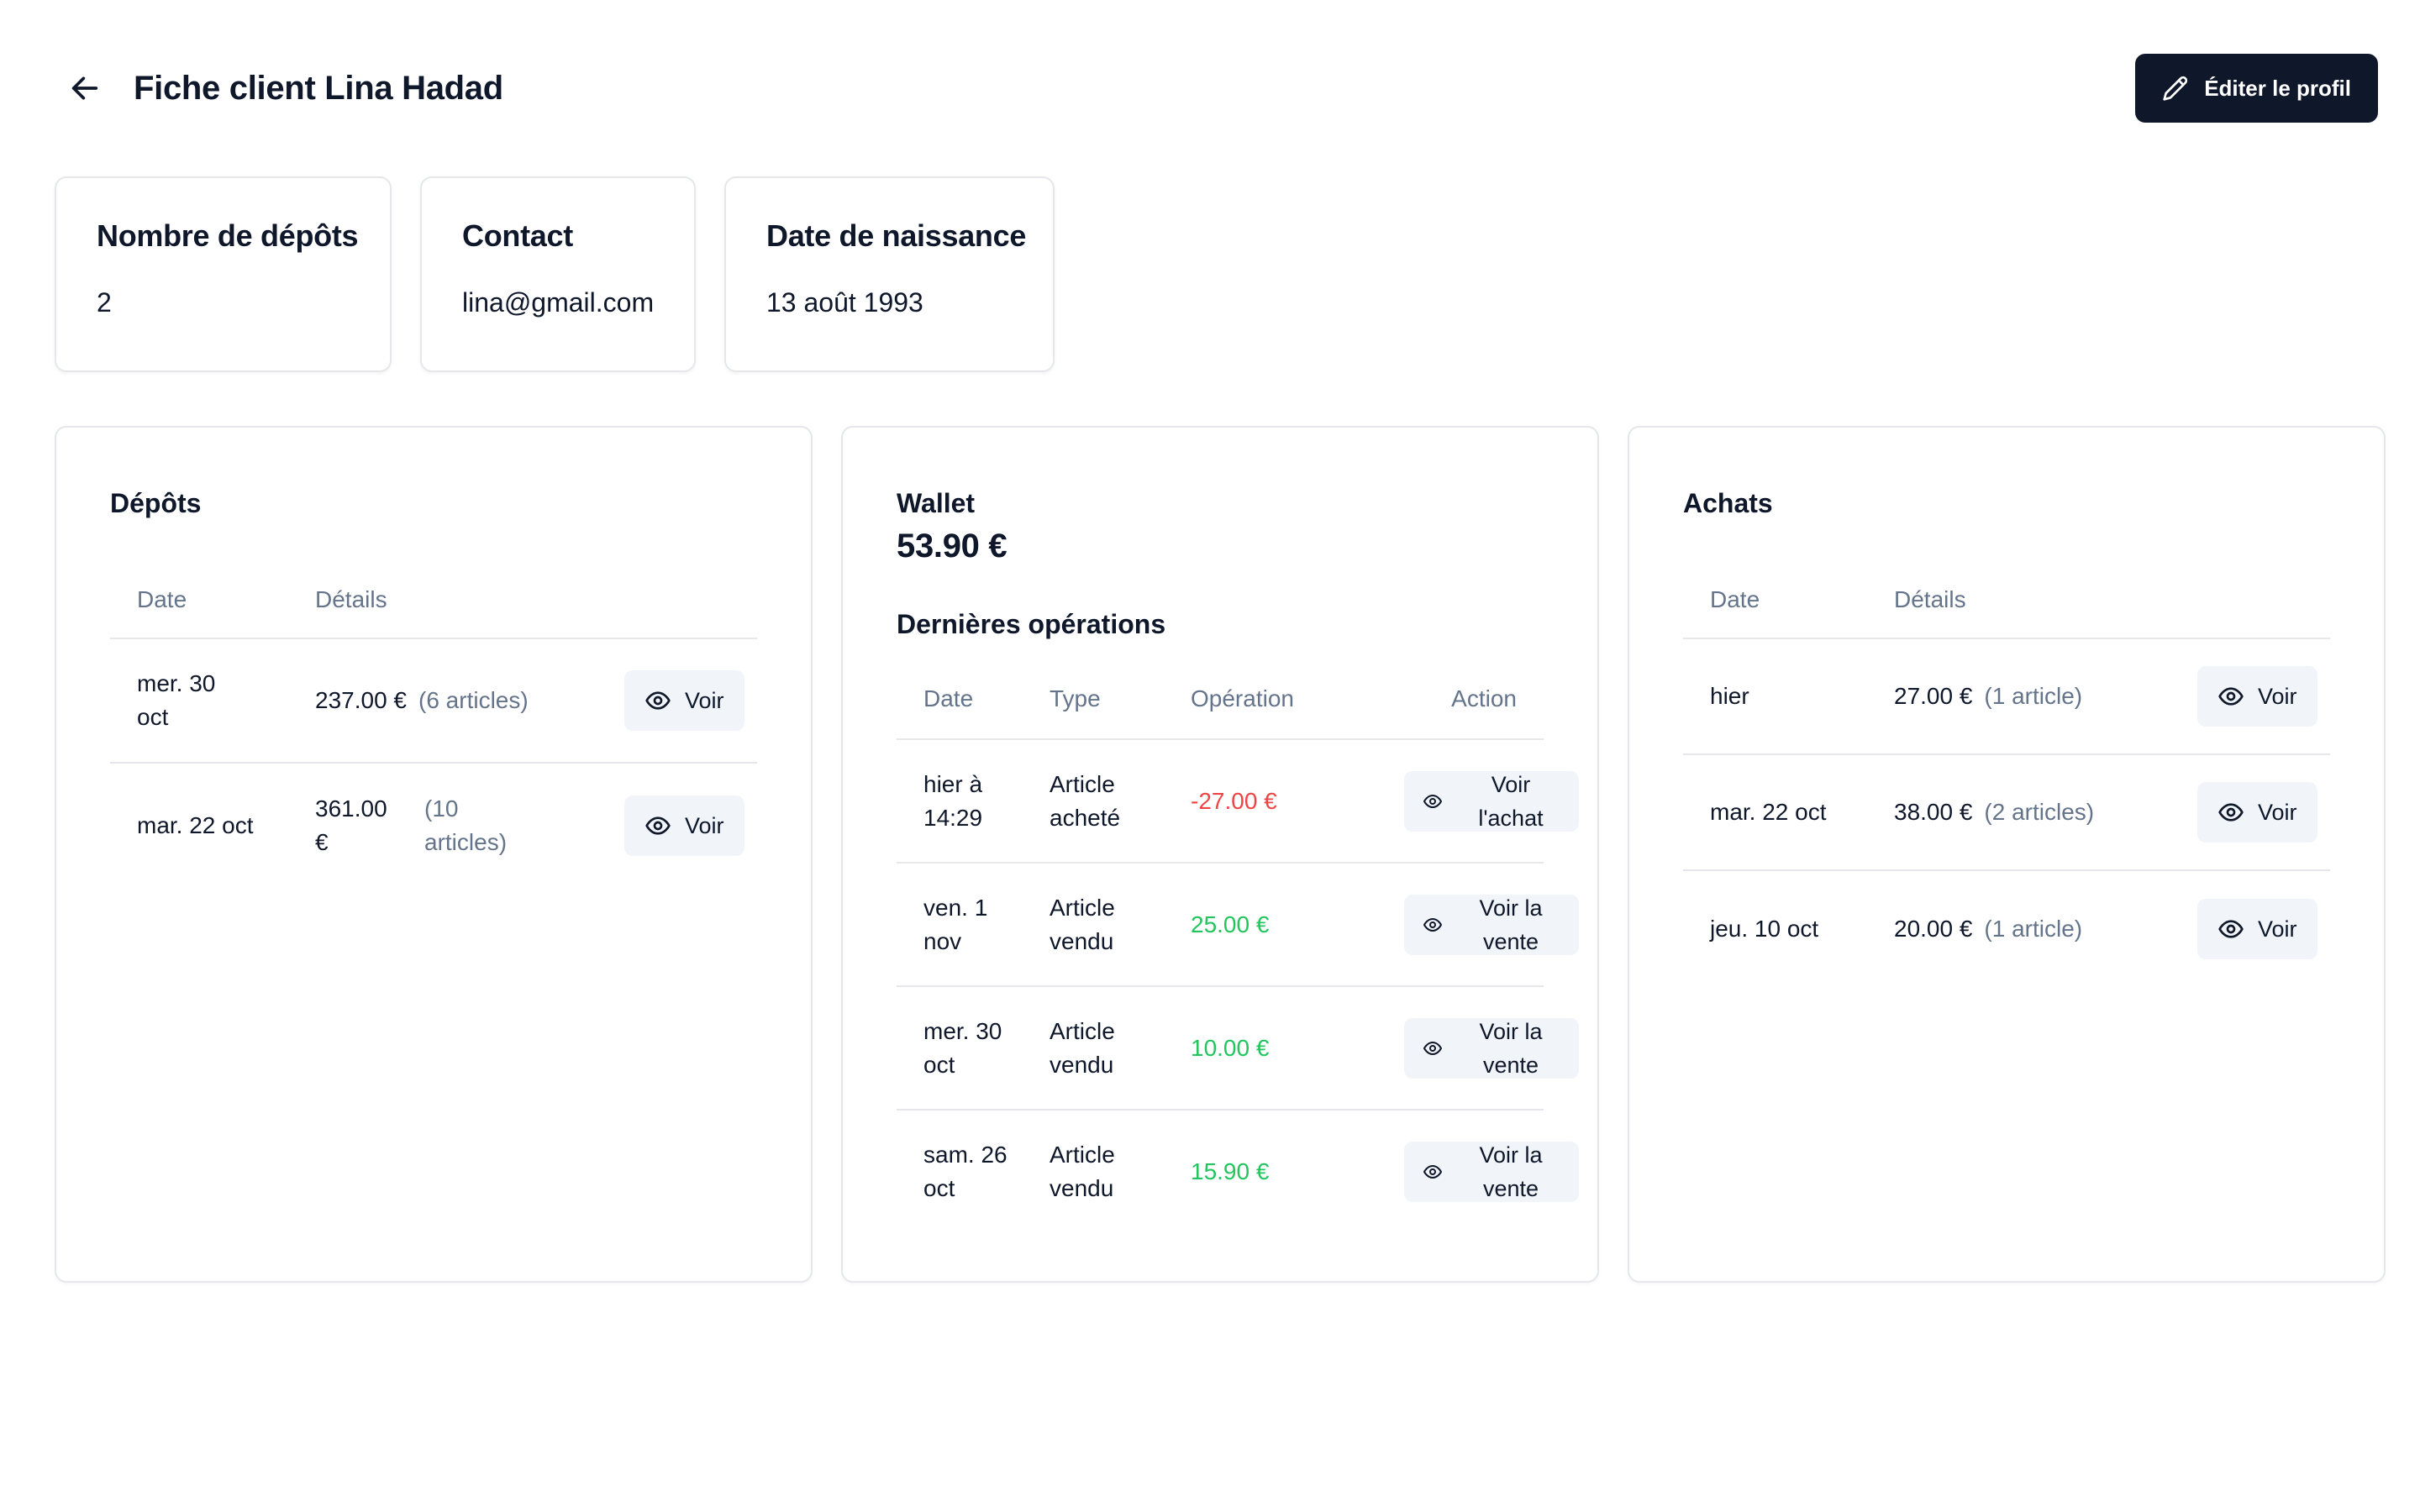  What do you see at coordinates (1216, 88) in the screenshot?
I see `page-header: Fiche client Lina Hadad Éditer le profil` at bounding box center [1216, 88].